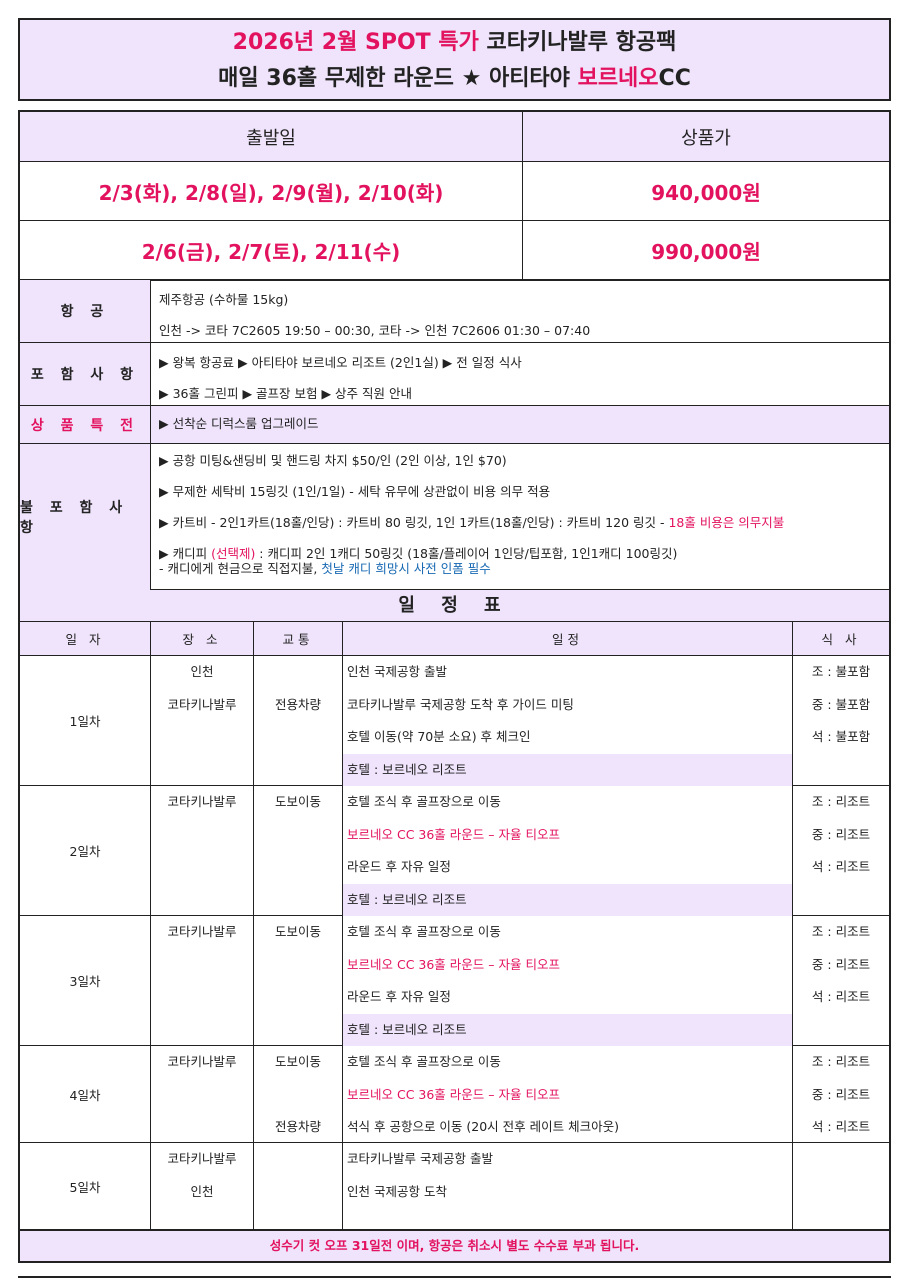 Image resolution: width=908 pixels, height=1280 pixels. What do you see at coordinates (271, 136) in the screenshot?
I see `header-dates: 출발일` at bounding box center [271, 136].